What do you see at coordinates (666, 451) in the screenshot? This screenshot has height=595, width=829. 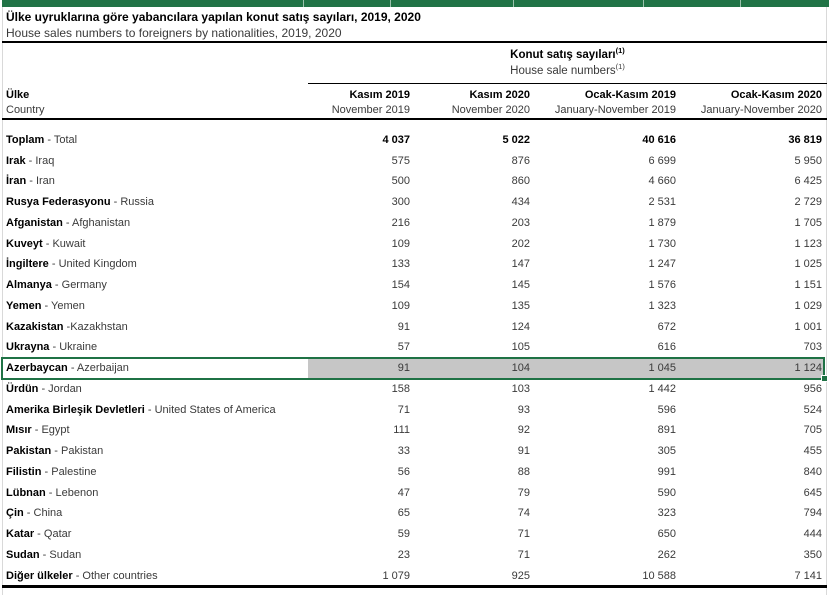 I see `value-cell: 305` at bounding box center [666, 451].